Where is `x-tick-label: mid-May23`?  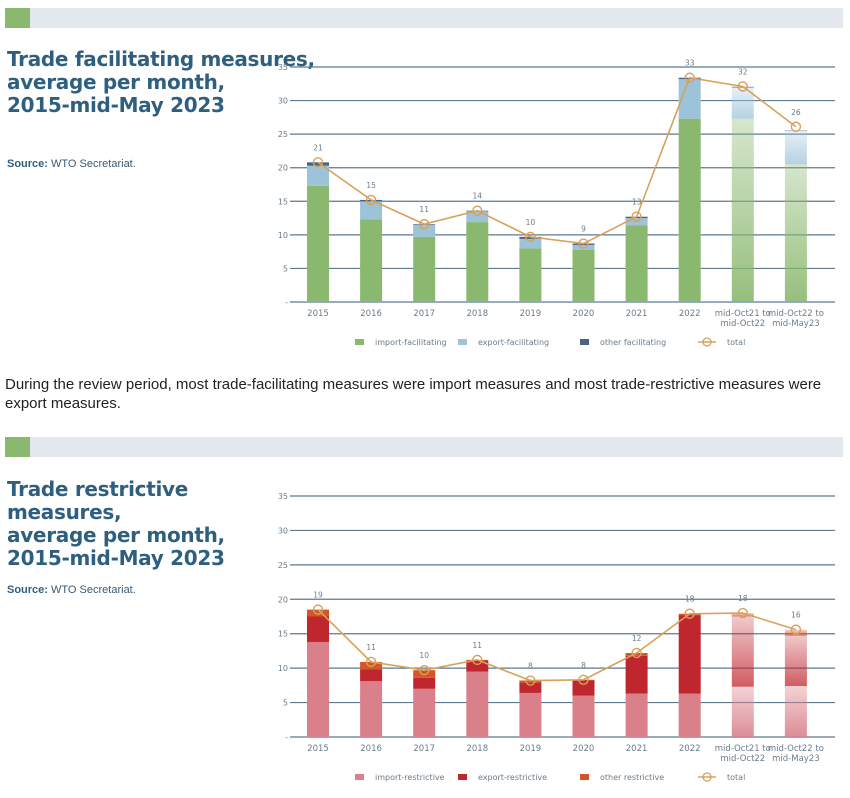 x-tick-label: mid-May23 is located at coordinates (796, 759).